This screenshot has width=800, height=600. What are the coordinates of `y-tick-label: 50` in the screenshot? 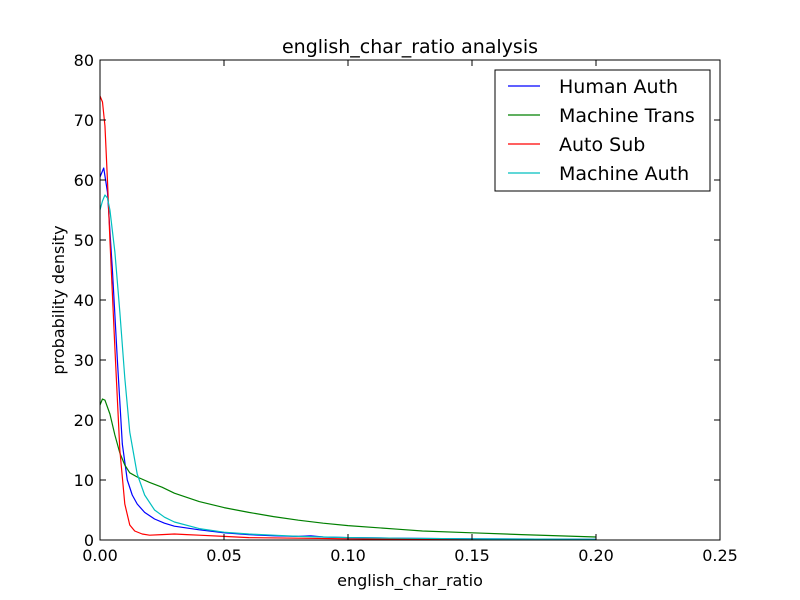 It's located at (84, 240).